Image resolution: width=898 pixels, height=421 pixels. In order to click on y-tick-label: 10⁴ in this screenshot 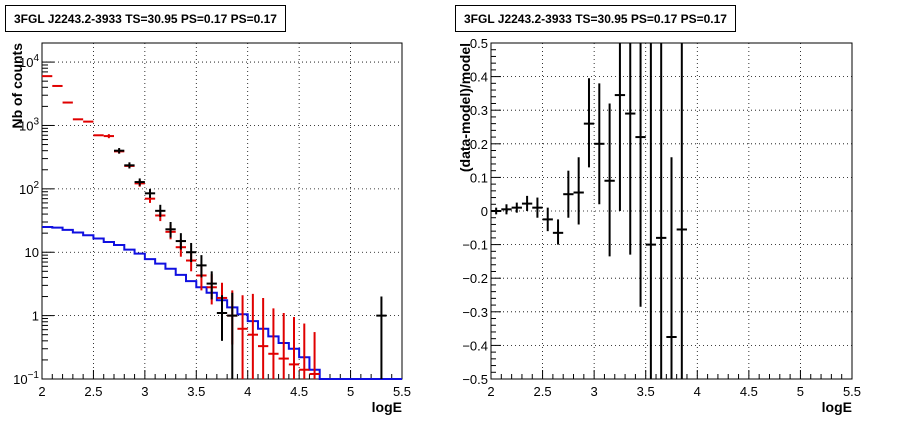, I will do `click(29, 61)`.